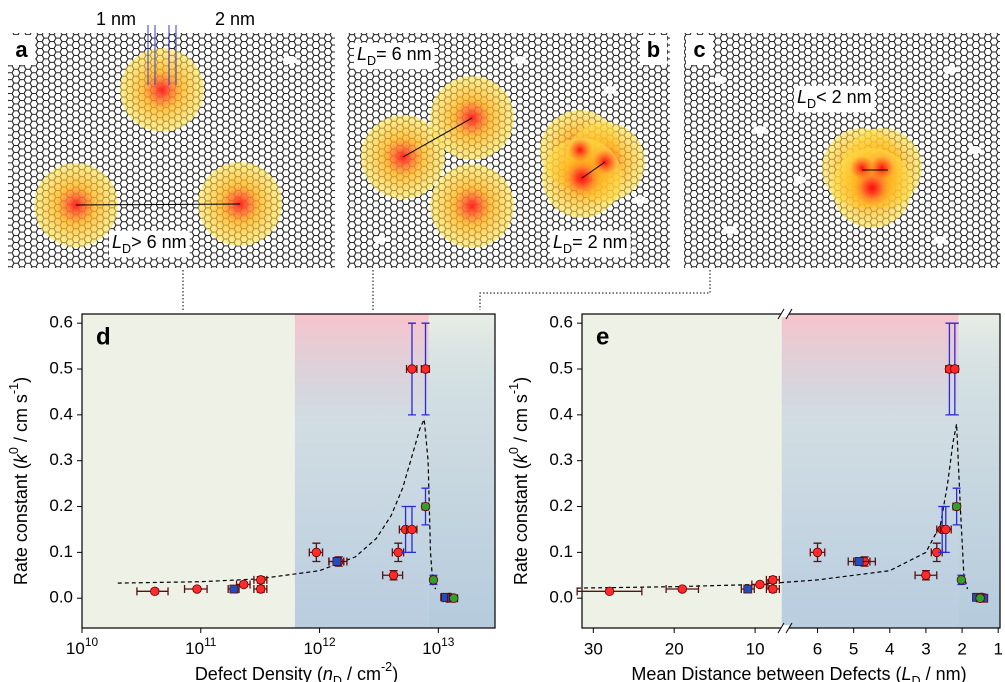 The image size is (1005, 682). What do you see at coordinates (481, 161) in the screenshot?
I see `distance-lines` at bounding box center [481, 161].